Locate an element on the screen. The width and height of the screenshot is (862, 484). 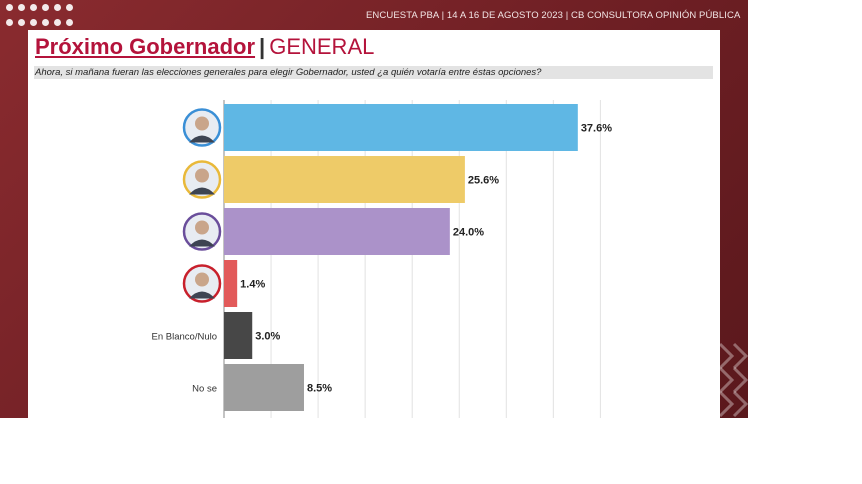
title-sub: GENERAL is located at coordinates (322, 46).